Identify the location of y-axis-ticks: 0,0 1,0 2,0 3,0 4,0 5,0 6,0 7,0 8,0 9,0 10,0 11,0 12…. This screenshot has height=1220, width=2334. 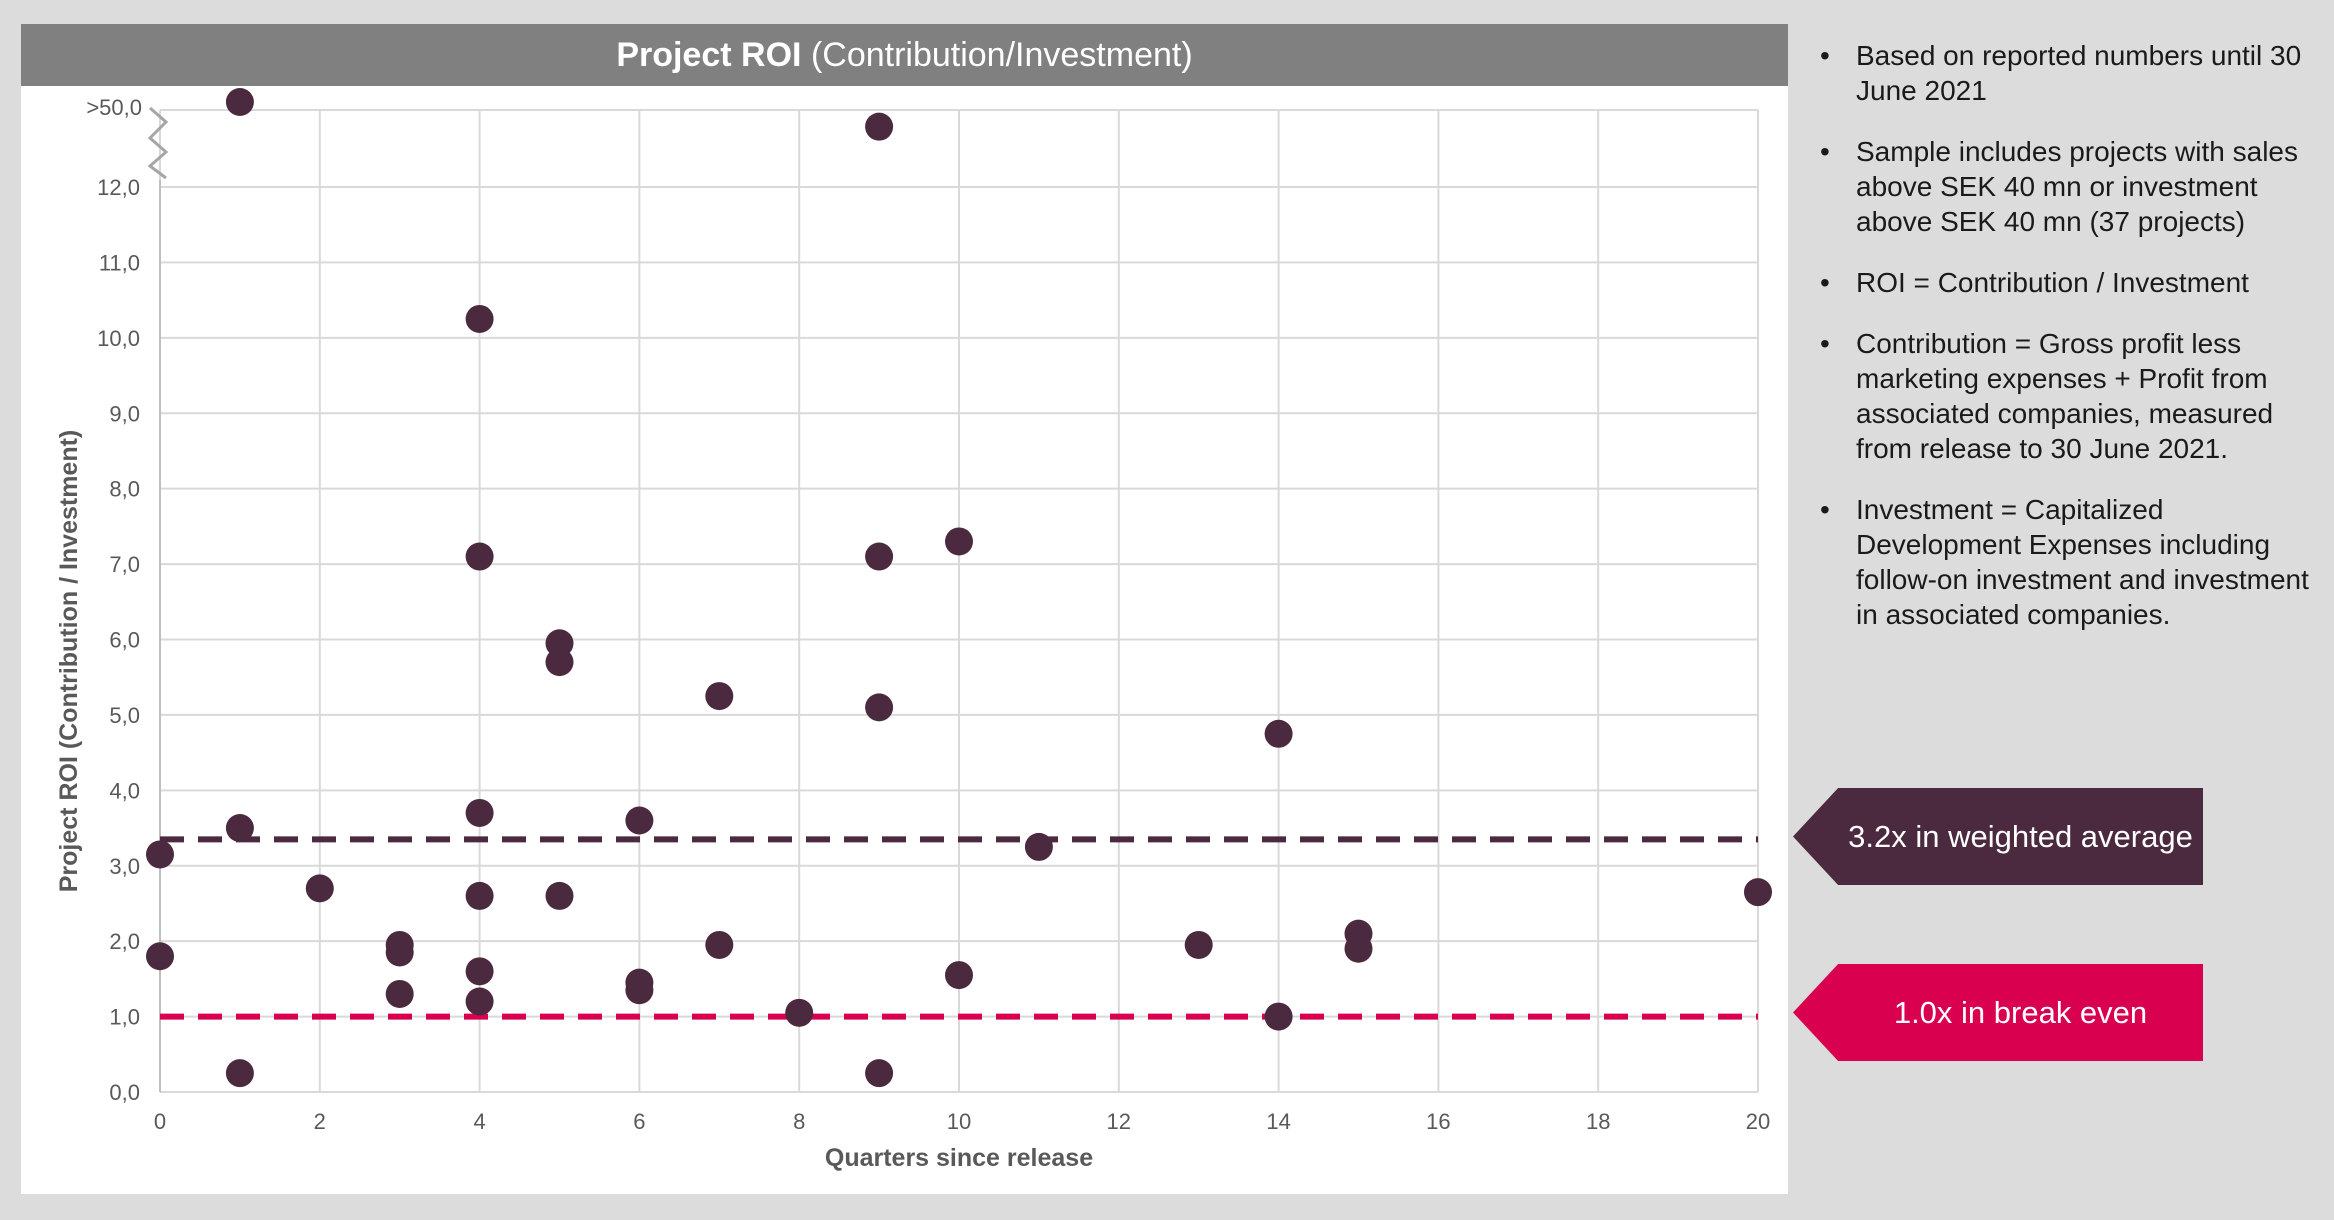
(118, 640).